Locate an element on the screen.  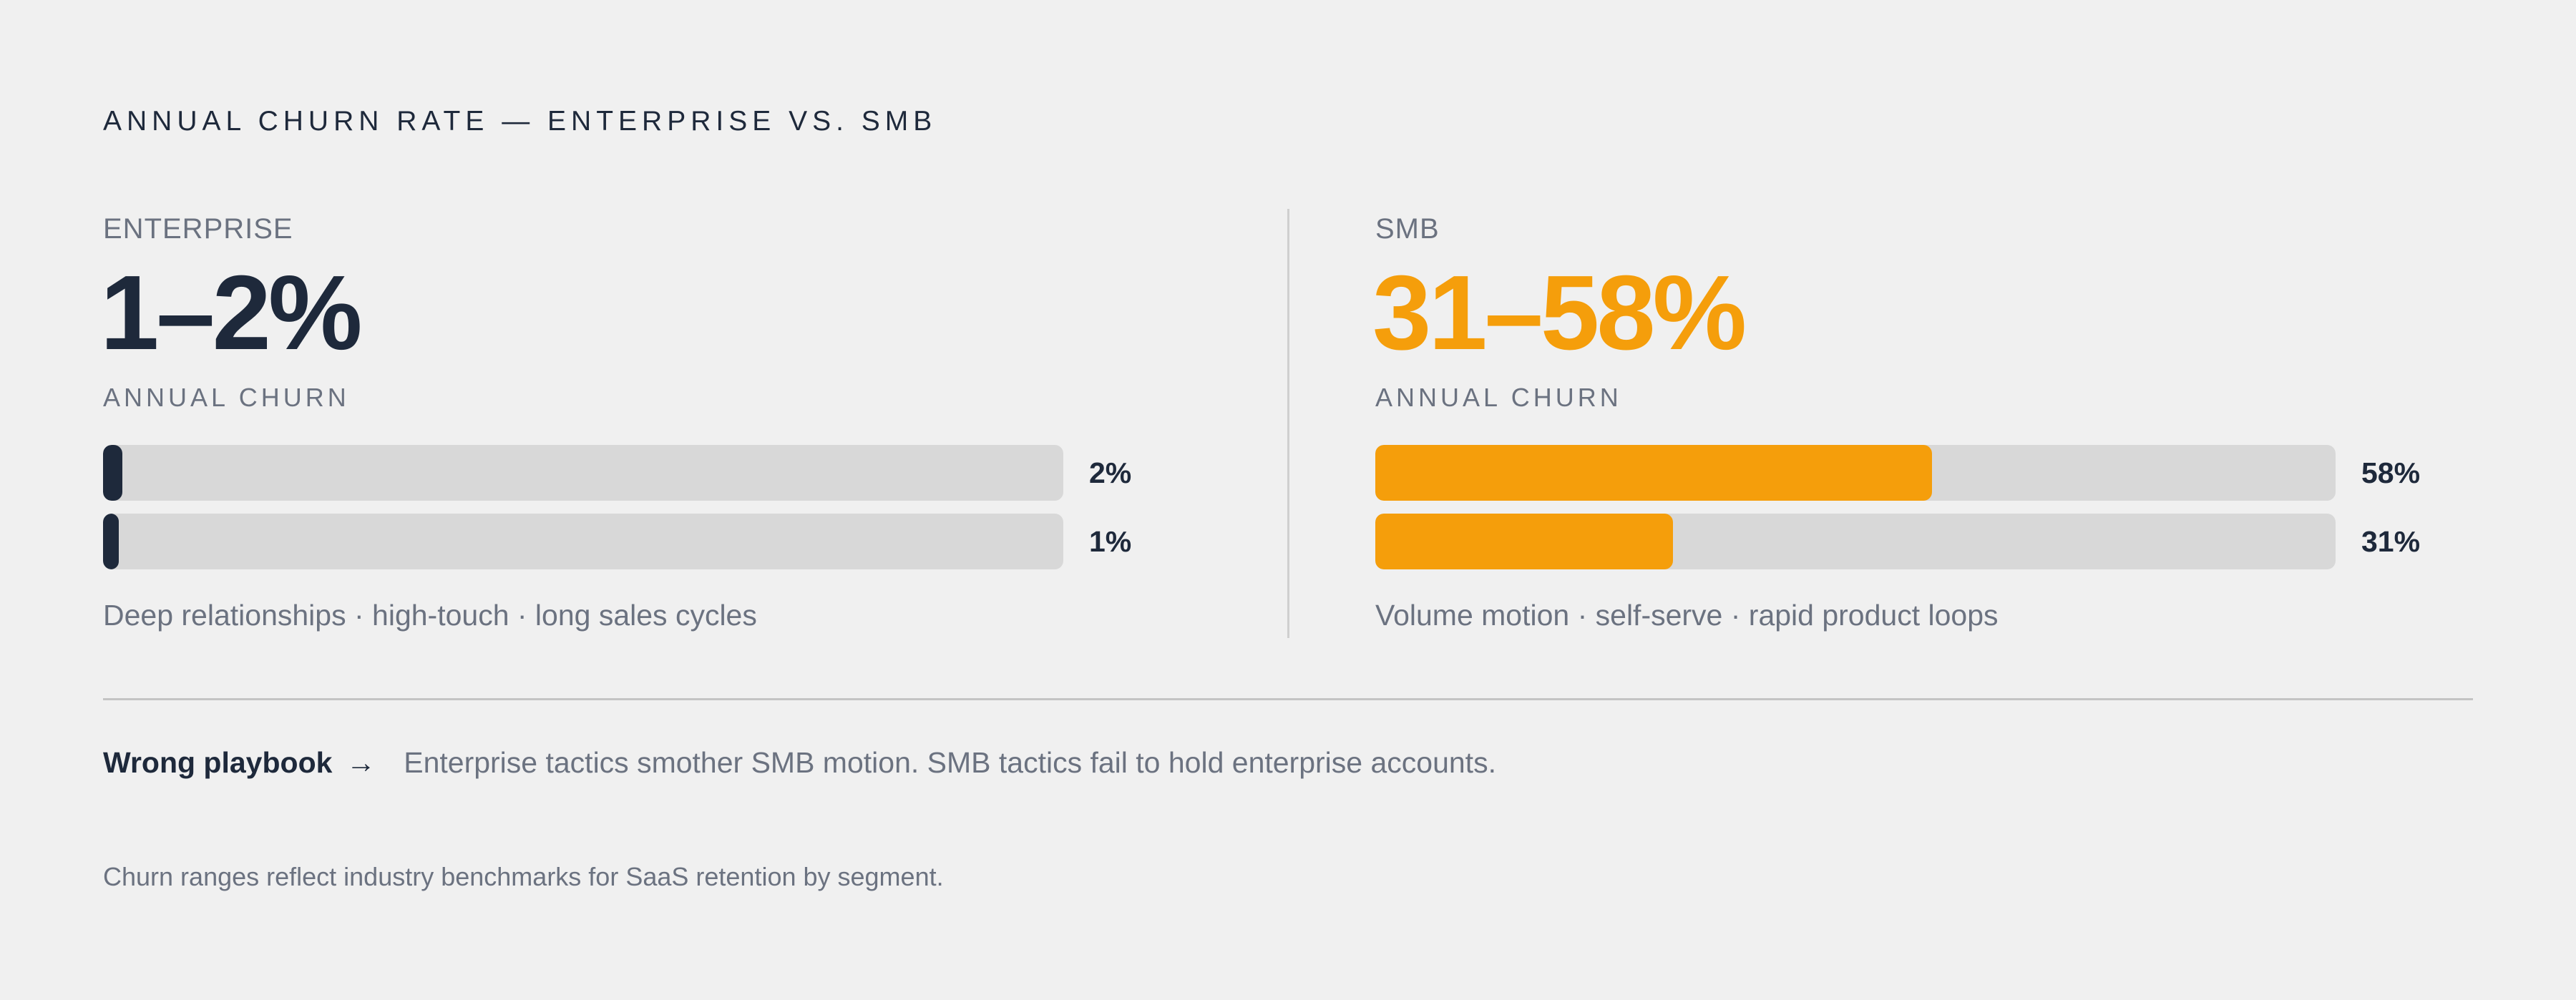
enterprise-bar-low-label: 1% is located at coordinates (1110, 541).